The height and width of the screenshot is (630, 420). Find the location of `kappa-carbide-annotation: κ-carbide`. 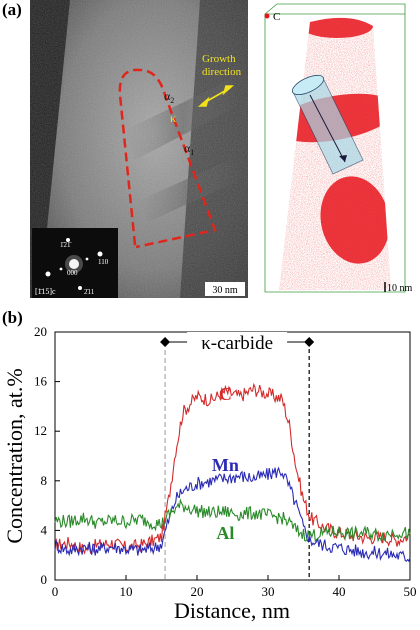

kappa-carbide-annotation: κ-carbide is located at coordinates (237, 343).